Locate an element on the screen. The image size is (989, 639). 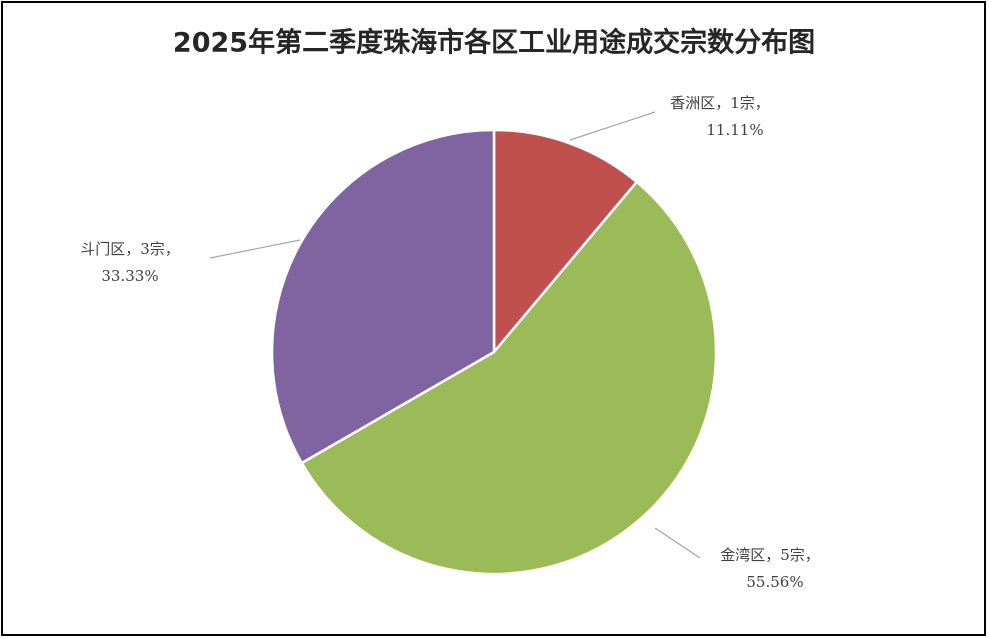
label-category: 金湾区 is located at coordinates (742, 555).